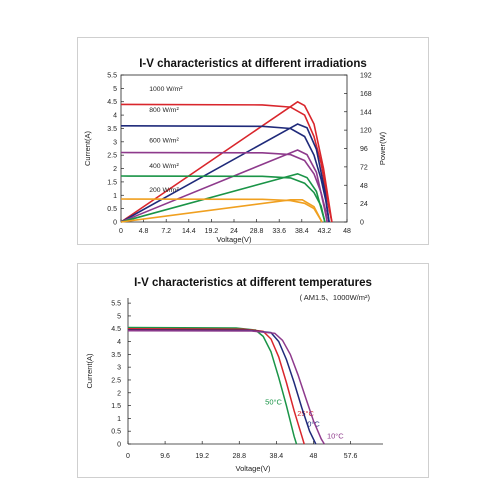 This screenshot has width=500, height=500. I want to click on y2-tick-label: 0, so click(362, 223).